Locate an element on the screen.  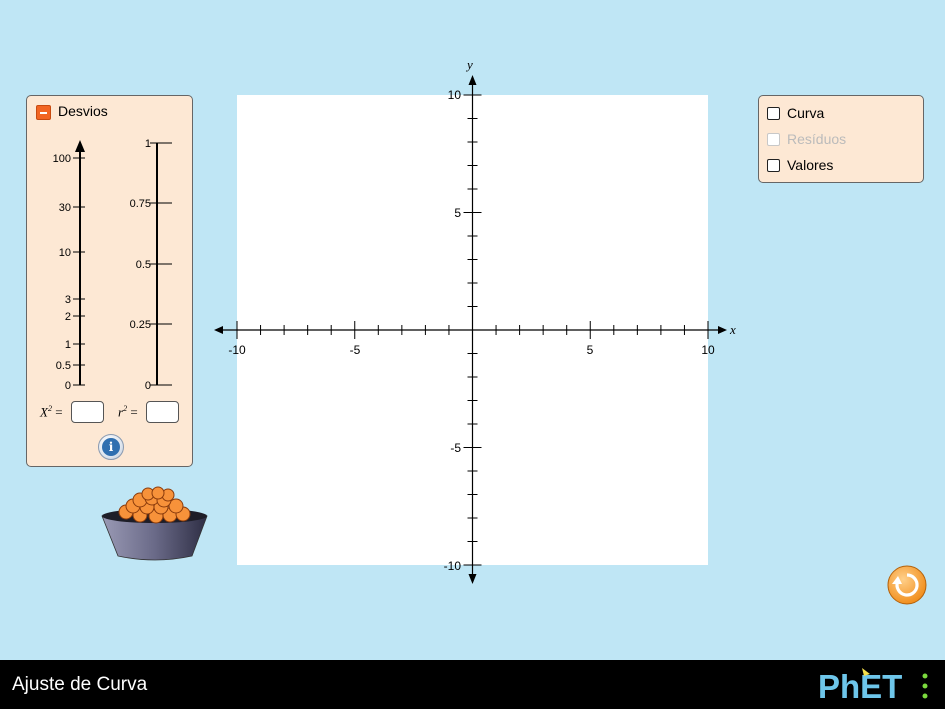
reset-icon is located at coordinates (905, 585).